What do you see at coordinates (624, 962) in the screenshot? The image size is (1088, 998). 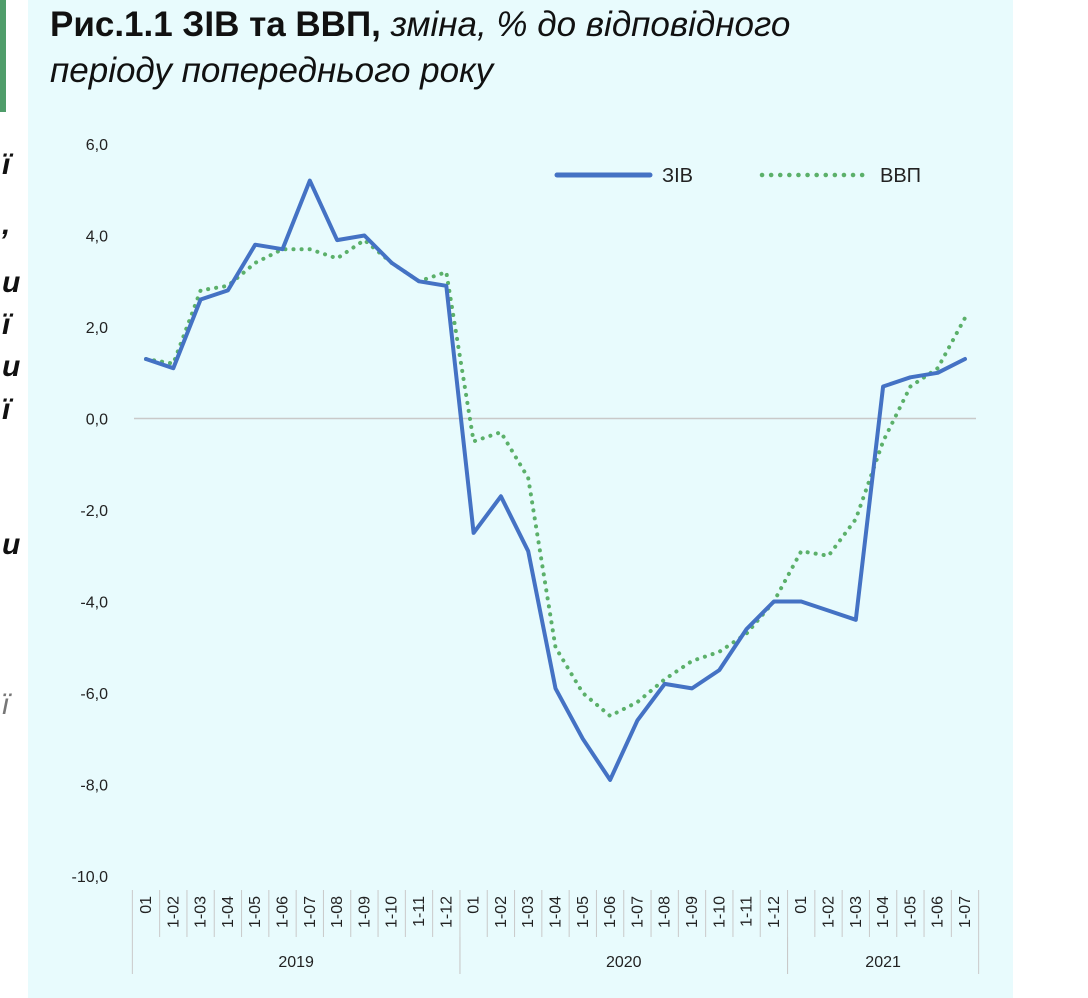 I see `year-group-label: 2020` at bounding box center [624, 962].